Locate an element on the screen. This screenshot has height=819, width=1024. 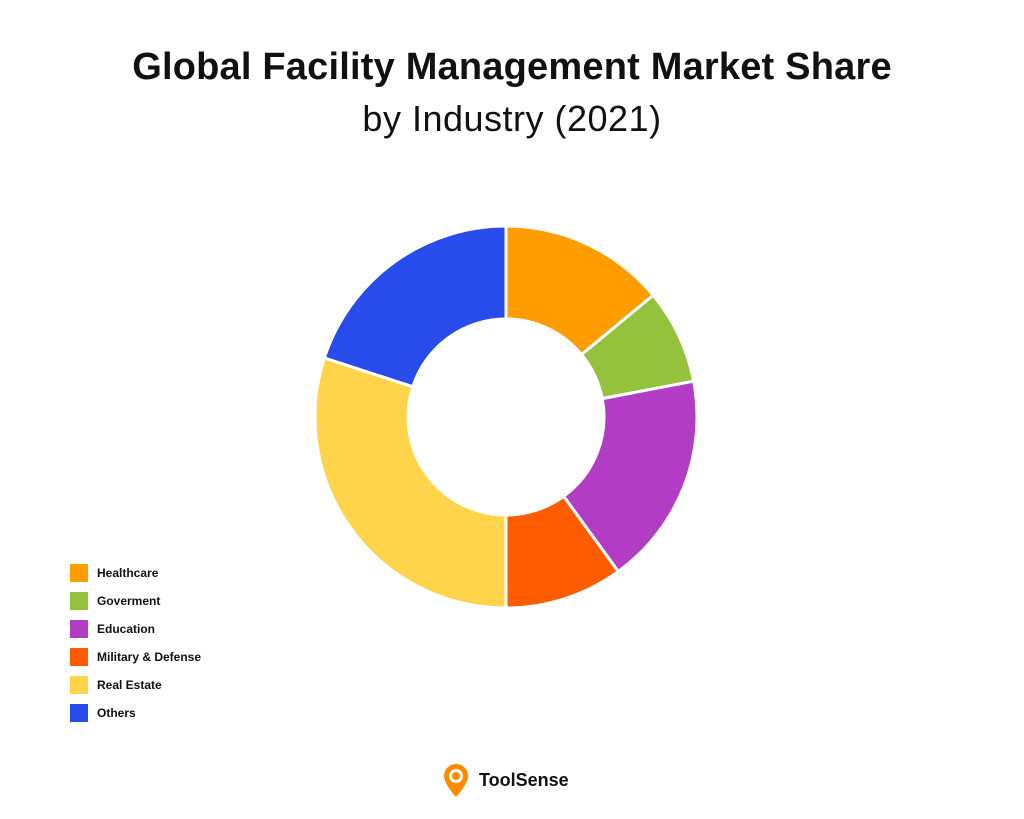
legend-item-goverment: Goverment is located at coordinates (135, 601).